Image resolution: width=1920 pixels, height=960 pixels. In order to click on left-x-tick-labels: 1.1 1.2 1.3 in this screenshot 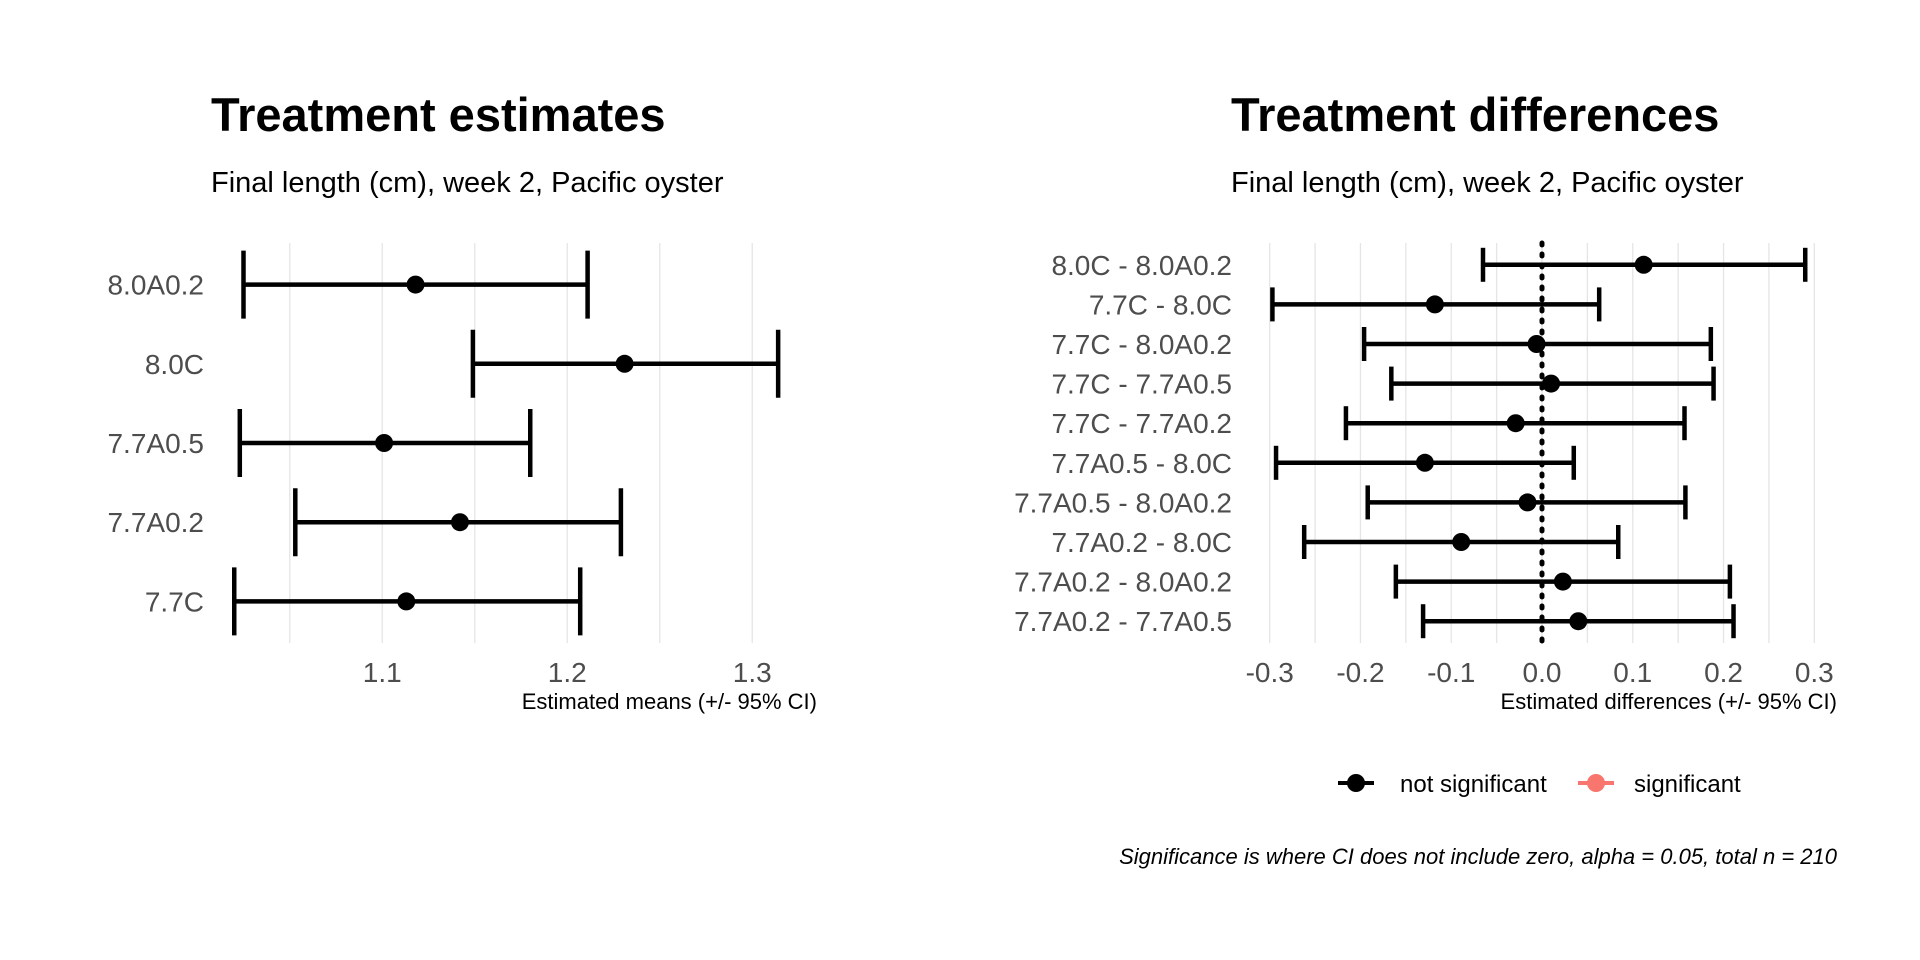, I will do `click(567, 672)`.